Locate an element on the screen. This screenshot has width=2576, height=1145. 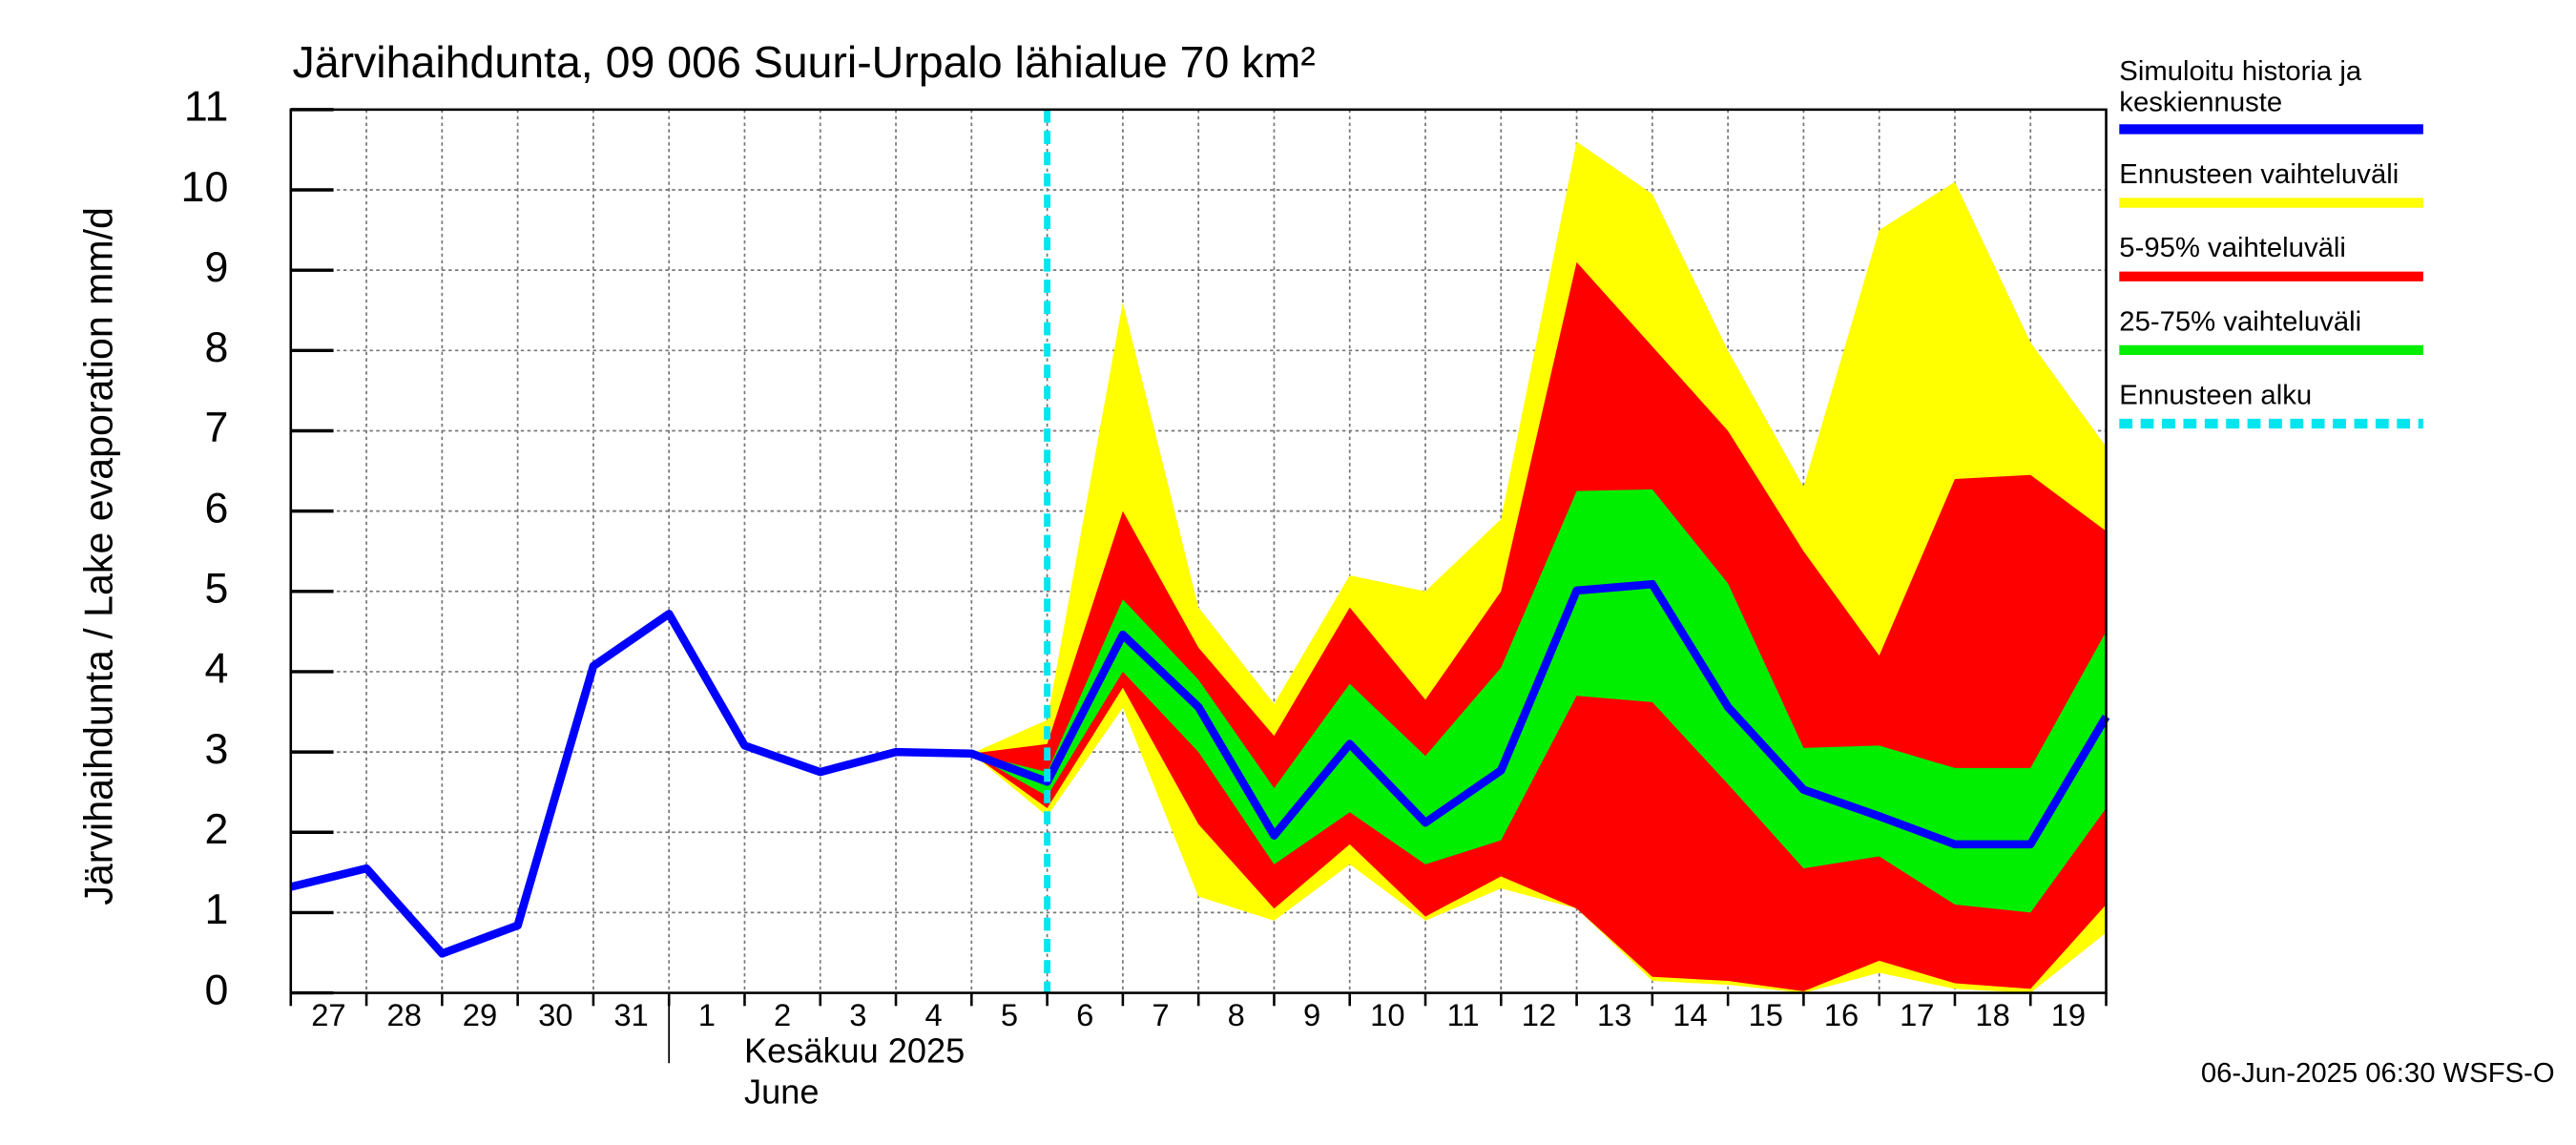
x-tick-label: 3 is located at coordinates (857, 1014).